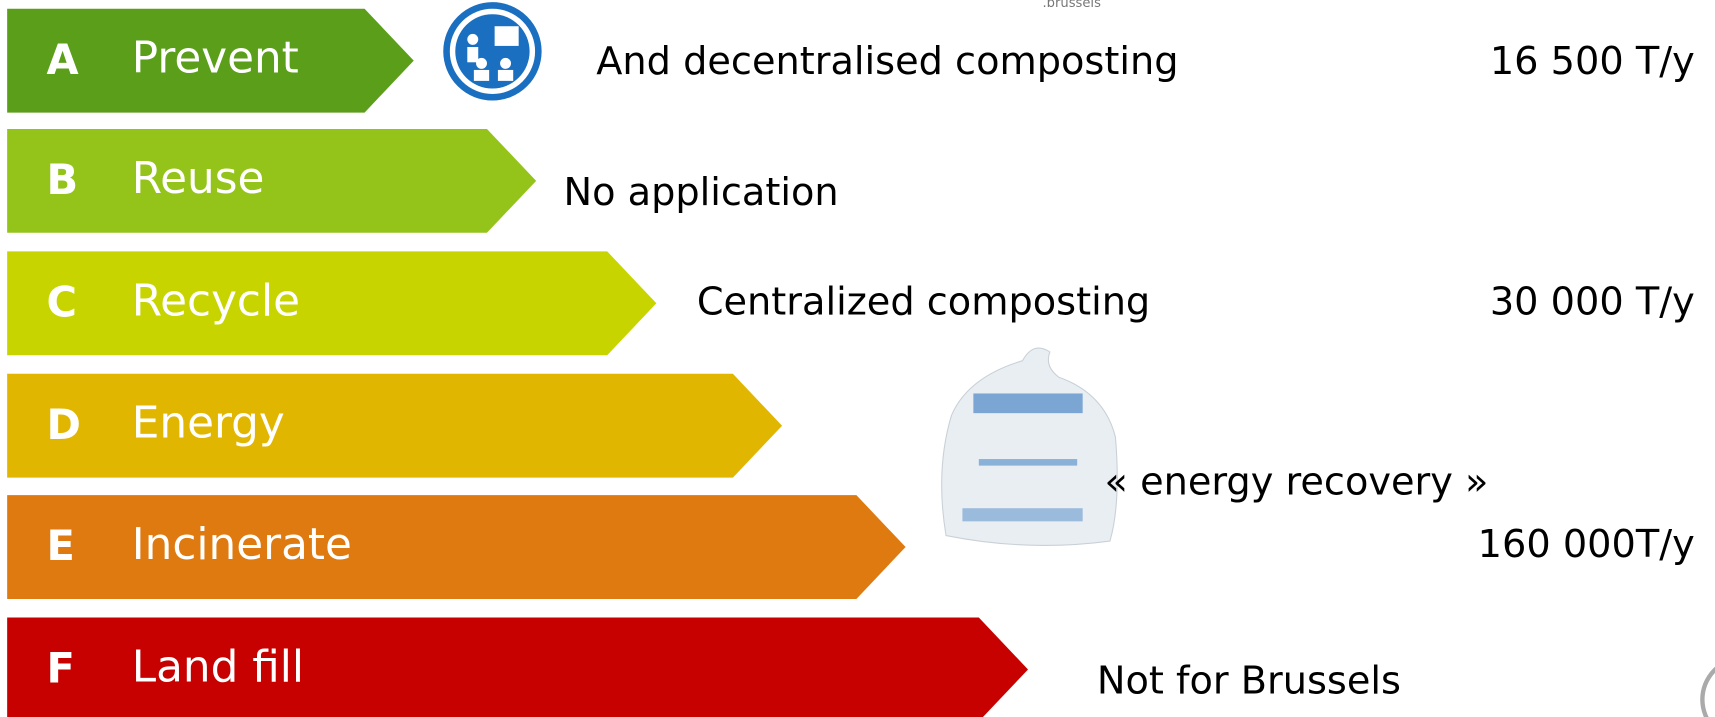  What do you see at coordinates (64, 424) in the screenshot?
I see `level-letter: D` at bounding box center [64, 424].